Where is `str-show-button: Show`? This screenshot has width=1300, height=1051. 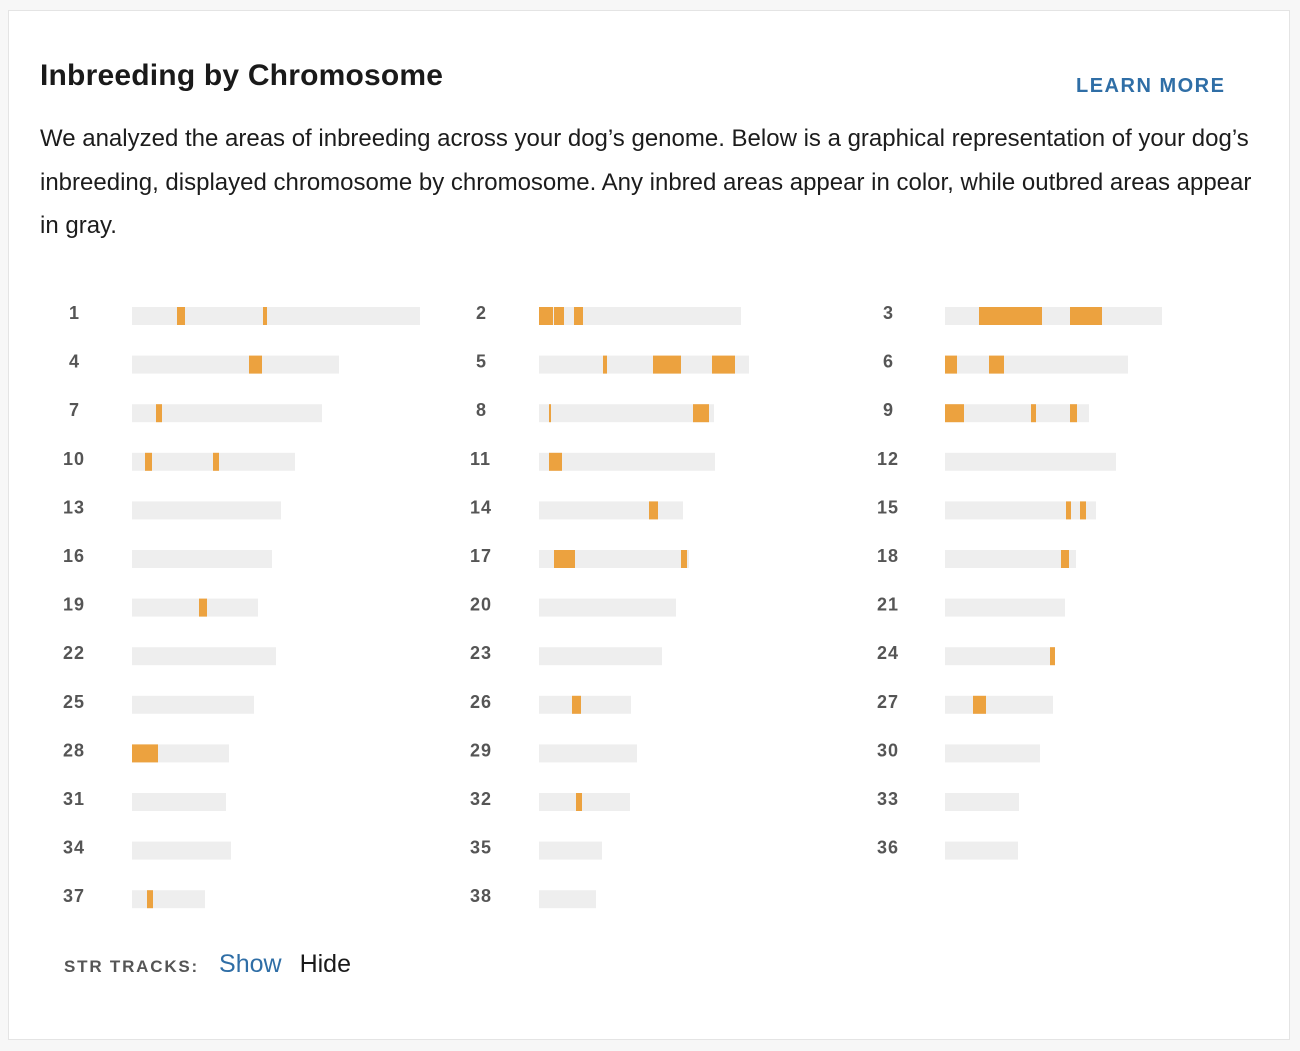
str-show-button: Show is located at coordinates (250, 964).